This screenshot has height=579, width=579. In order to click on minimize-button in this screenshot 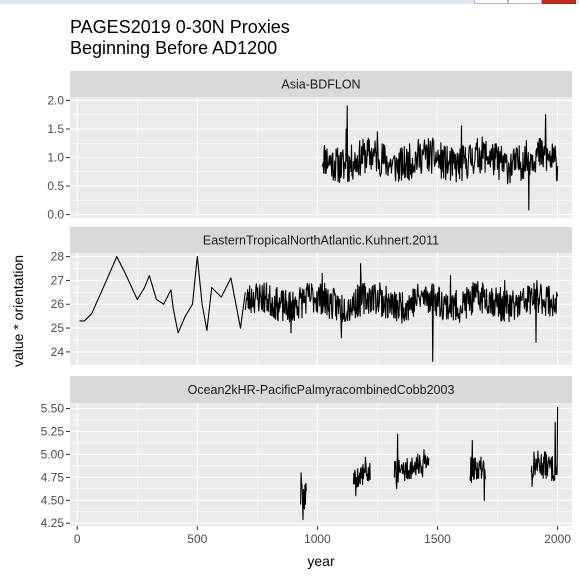, I will do `click(491, 2)`.